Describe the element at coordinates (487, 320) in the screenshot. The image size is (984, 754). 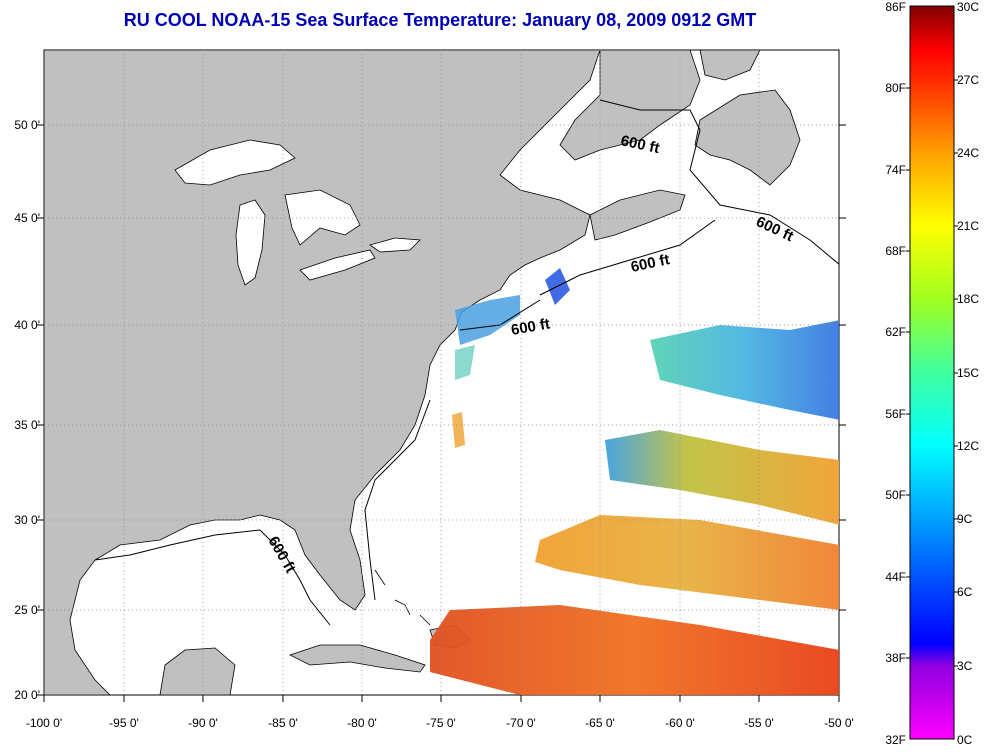
I see `sst-patch-shelf` at that location.